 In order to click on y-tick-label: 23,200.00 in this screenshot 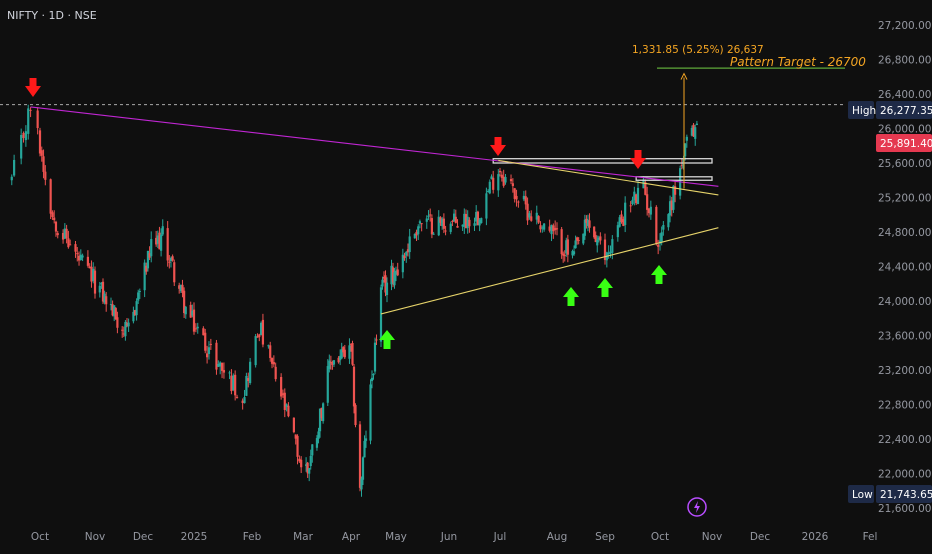, I will do `click(904, 371)`.